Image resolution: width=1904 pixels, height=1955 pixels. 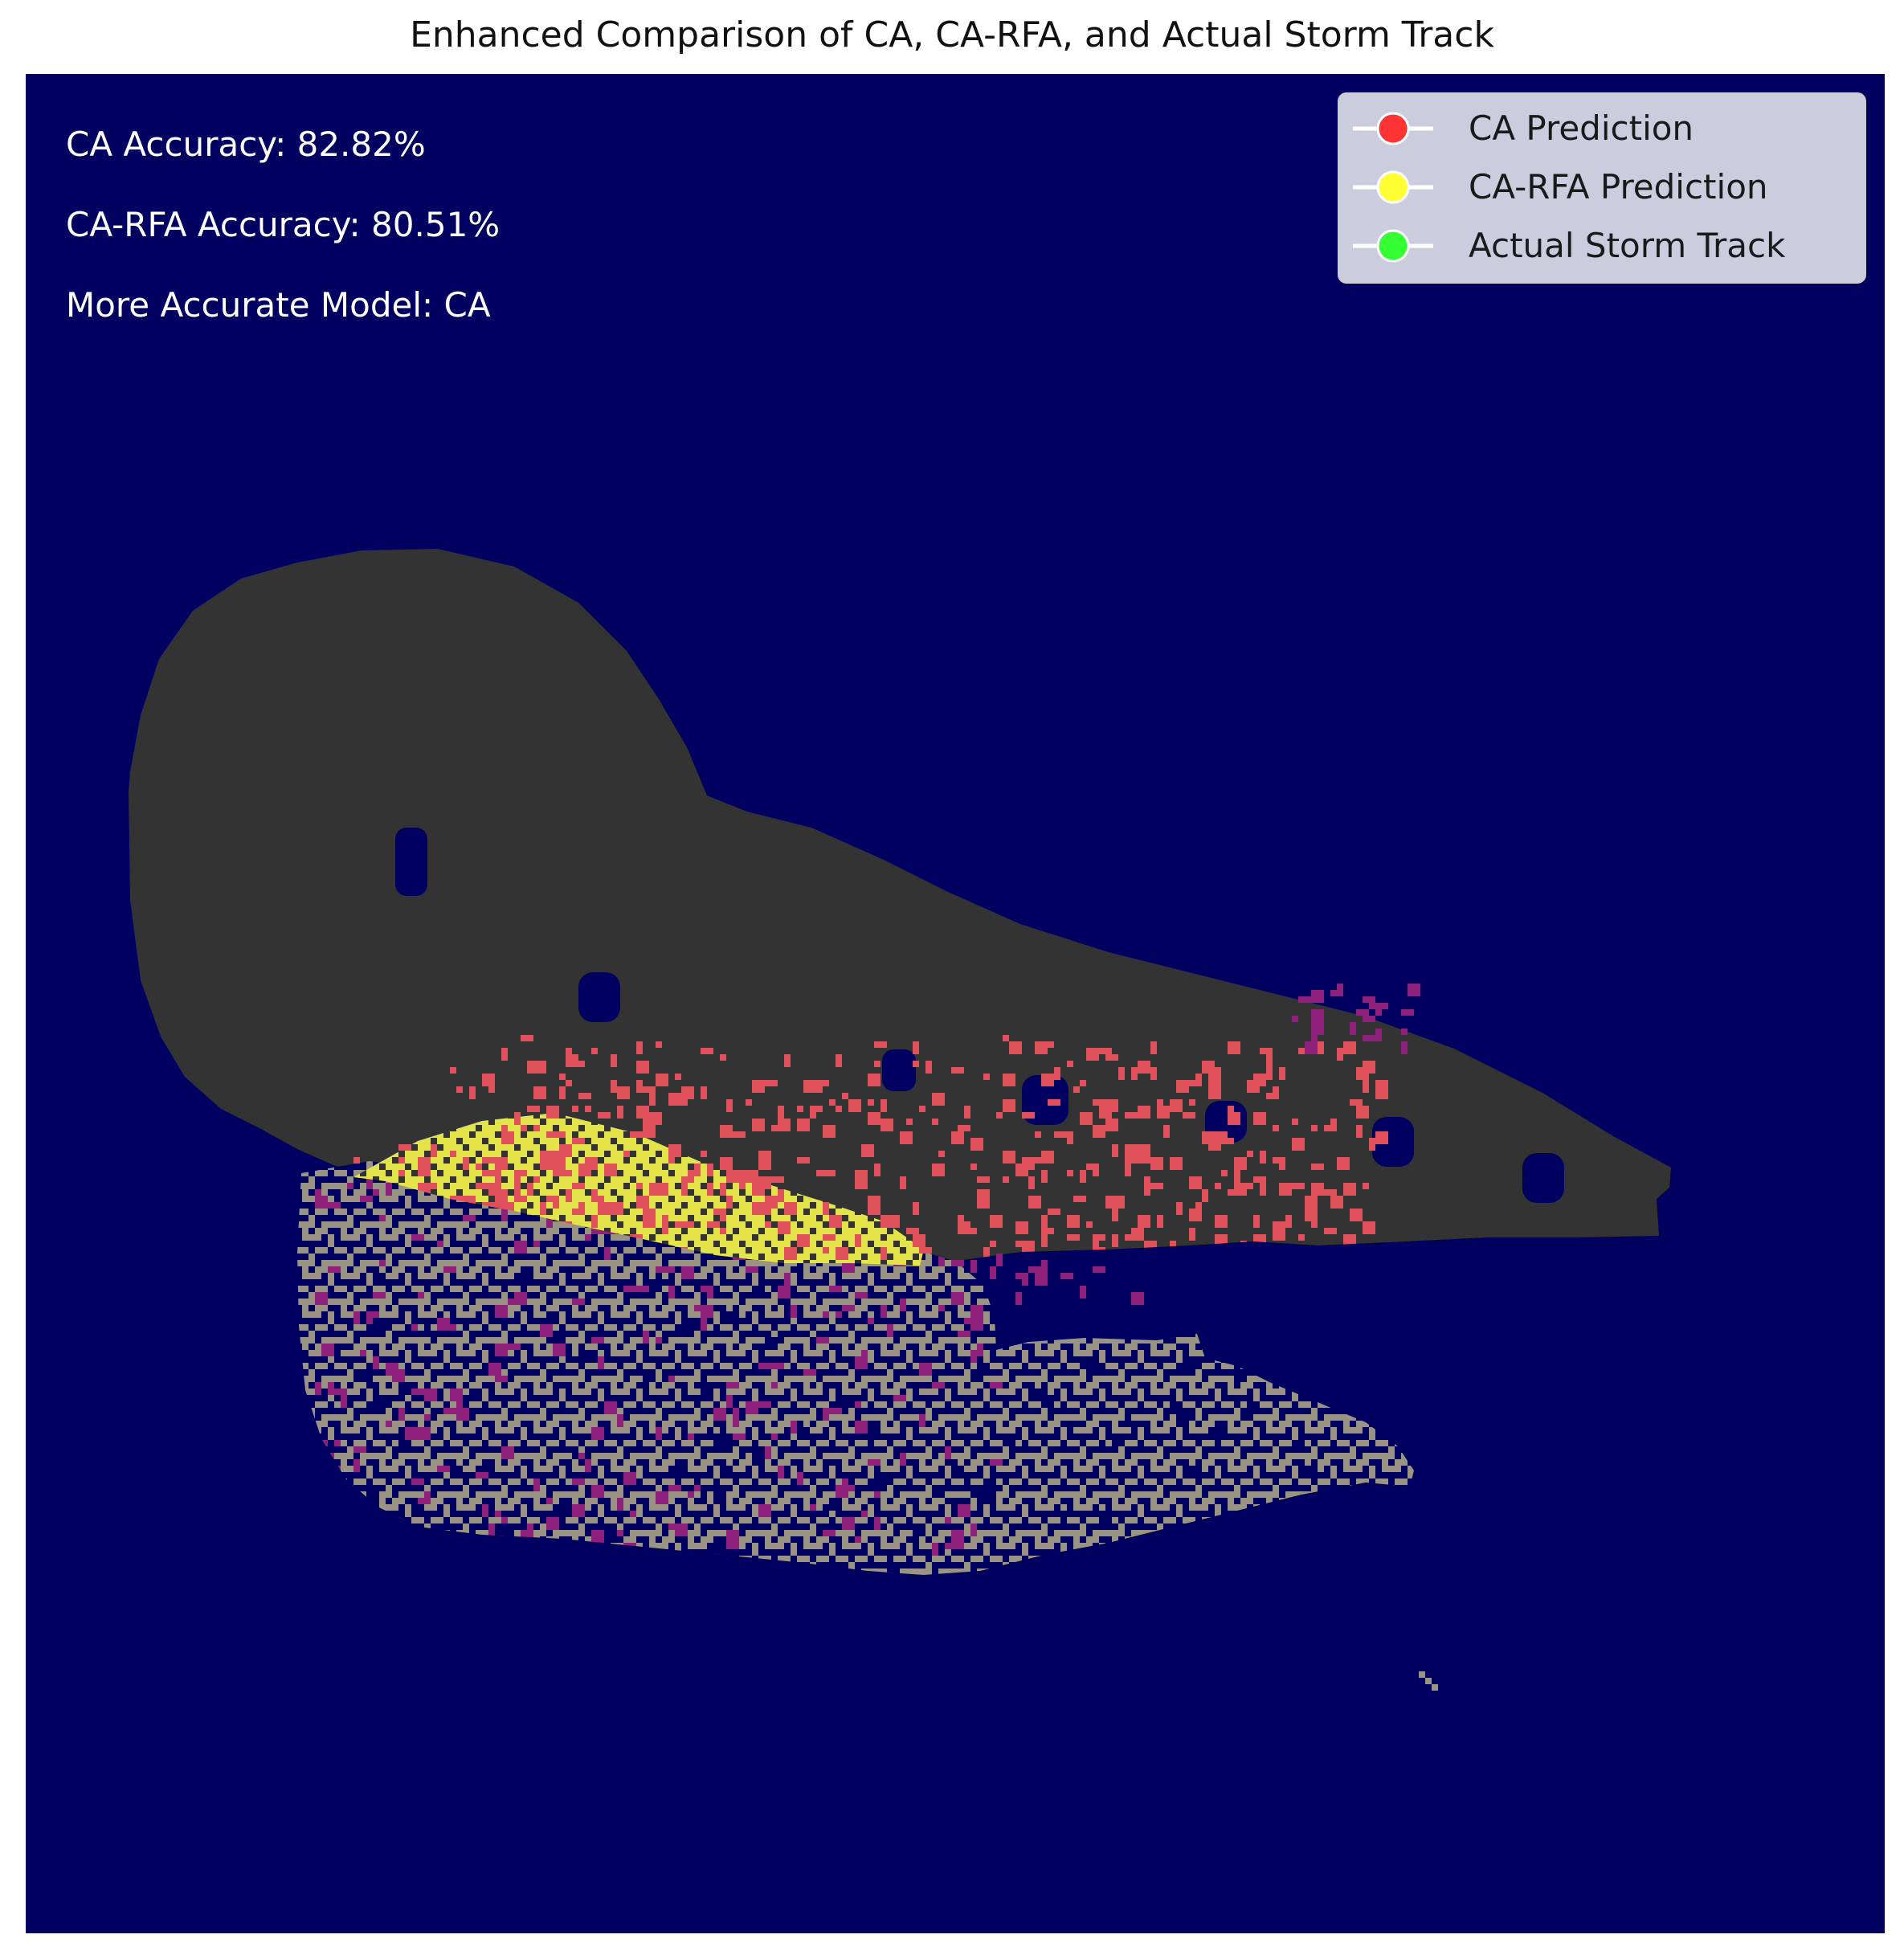 I want to click on legend-label-actual: Actual Storm Track, so click(x=1627, y=245).